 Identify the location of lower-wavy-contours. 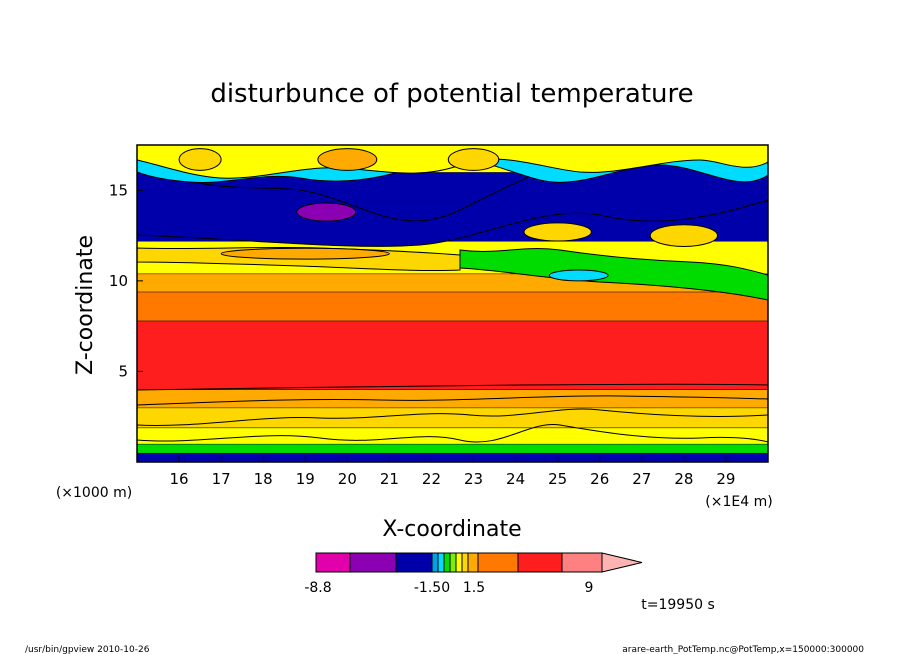
(452, 413).